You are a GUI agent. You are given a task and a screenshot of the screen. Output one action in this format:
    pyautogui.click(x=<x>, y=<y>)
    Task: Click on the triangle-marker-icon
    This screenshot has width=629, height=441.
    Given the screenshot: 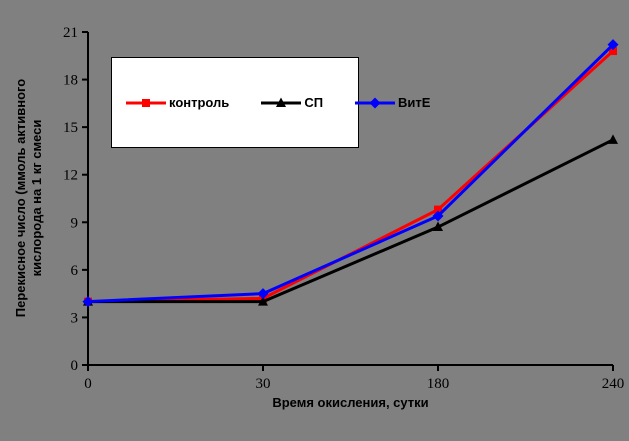 What is the action you would take?
    pyautogui.click(x=281, y=102)
    